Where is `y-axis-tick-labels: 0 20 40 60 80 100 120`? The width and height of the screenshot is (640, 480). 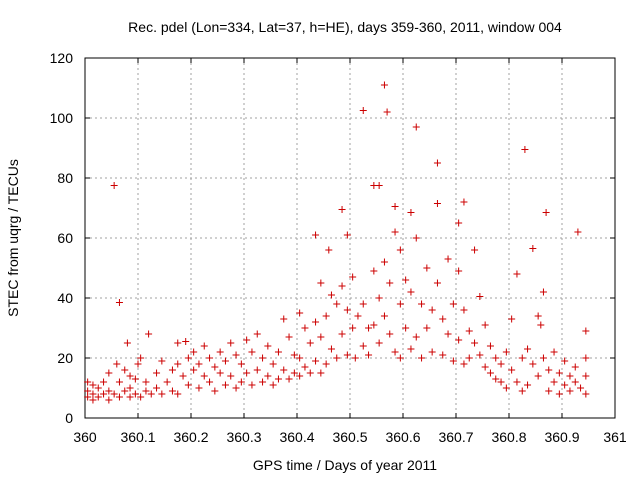 y-axis-tick-labels: 0 20 40 60 80 100 120 is located at coordinates (62, 238).